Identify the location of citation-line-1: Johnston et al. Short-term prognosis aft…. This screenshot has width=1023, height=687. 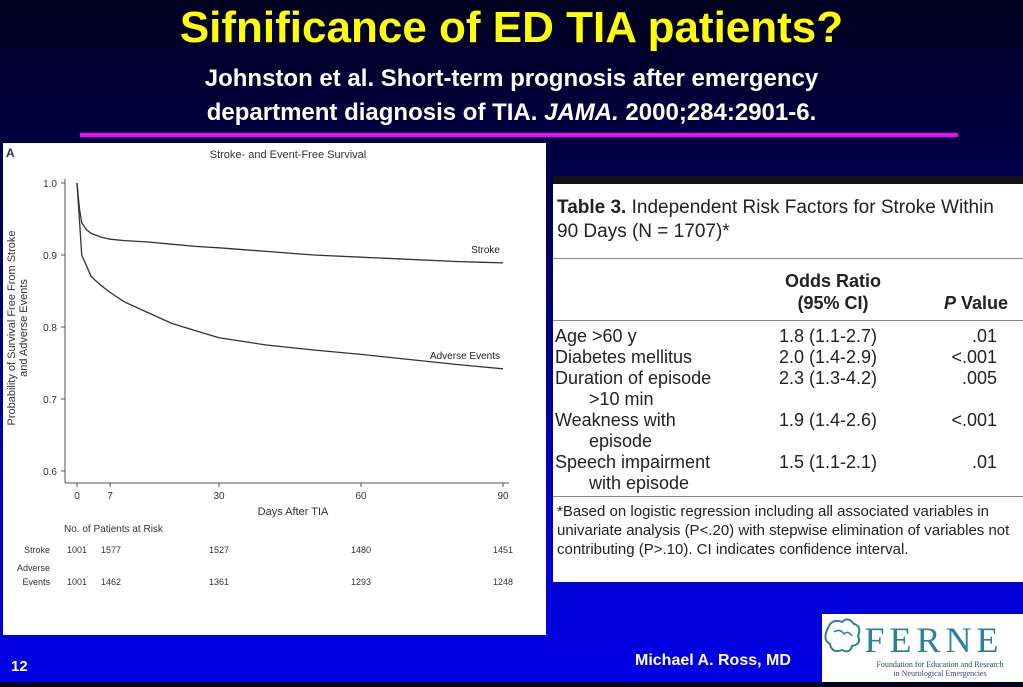
(511, 78).